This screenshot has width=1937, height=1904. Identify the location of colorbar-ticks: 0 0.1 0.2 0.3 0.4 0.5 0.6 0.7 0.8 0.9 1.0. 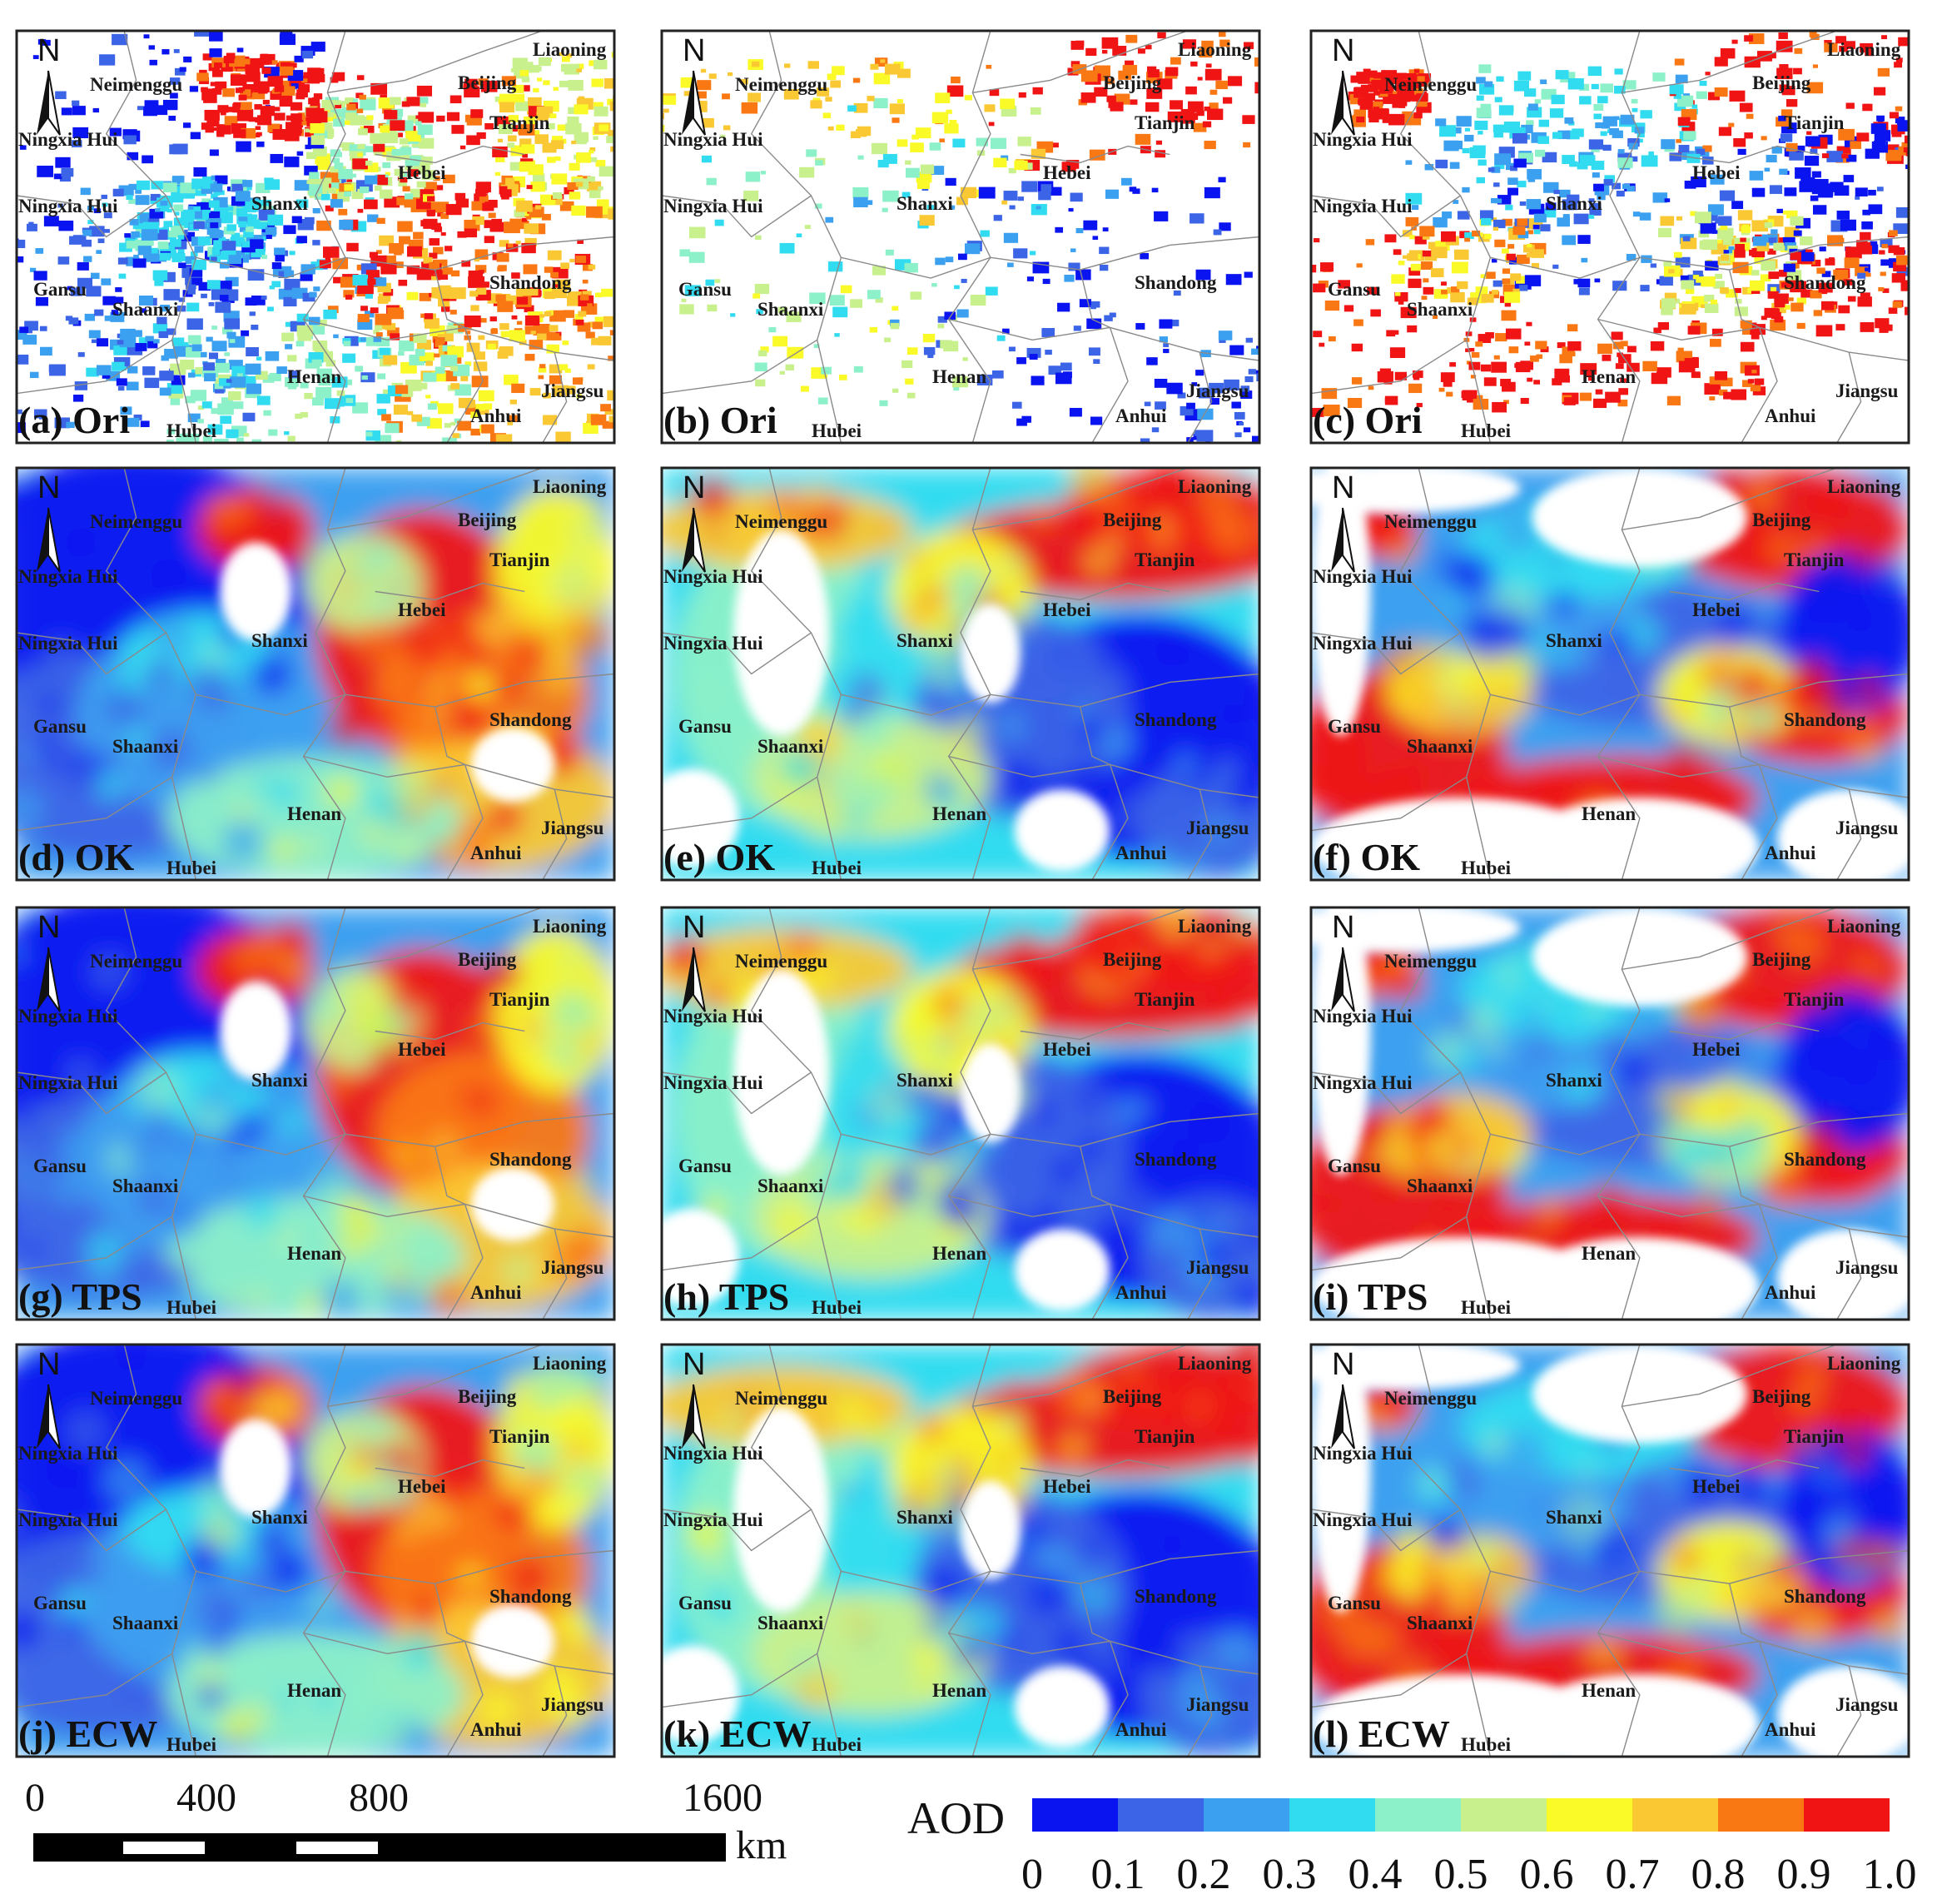
(1469, 1874).